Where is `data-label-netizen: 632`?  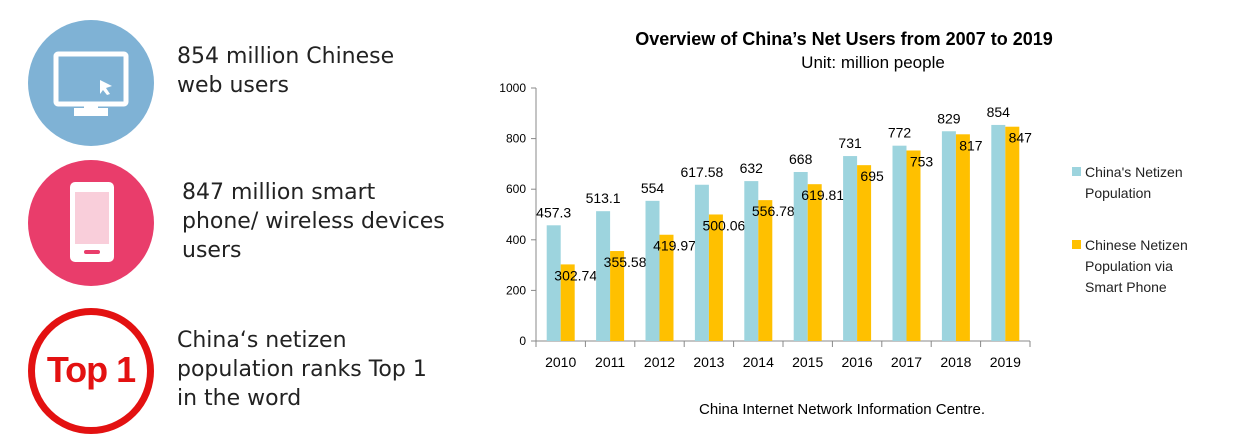
data-label-netizen: 632 is located at coordinates (752, 168).